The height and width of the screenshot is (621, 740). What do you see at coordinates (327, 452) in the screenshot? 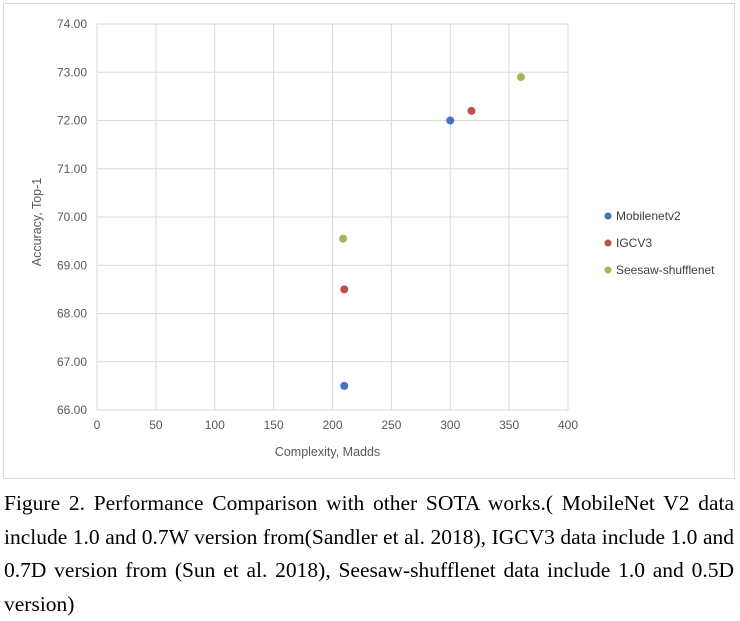
I see `x-axis-title: Complexity, Madds` at bounding box center [327, 452].